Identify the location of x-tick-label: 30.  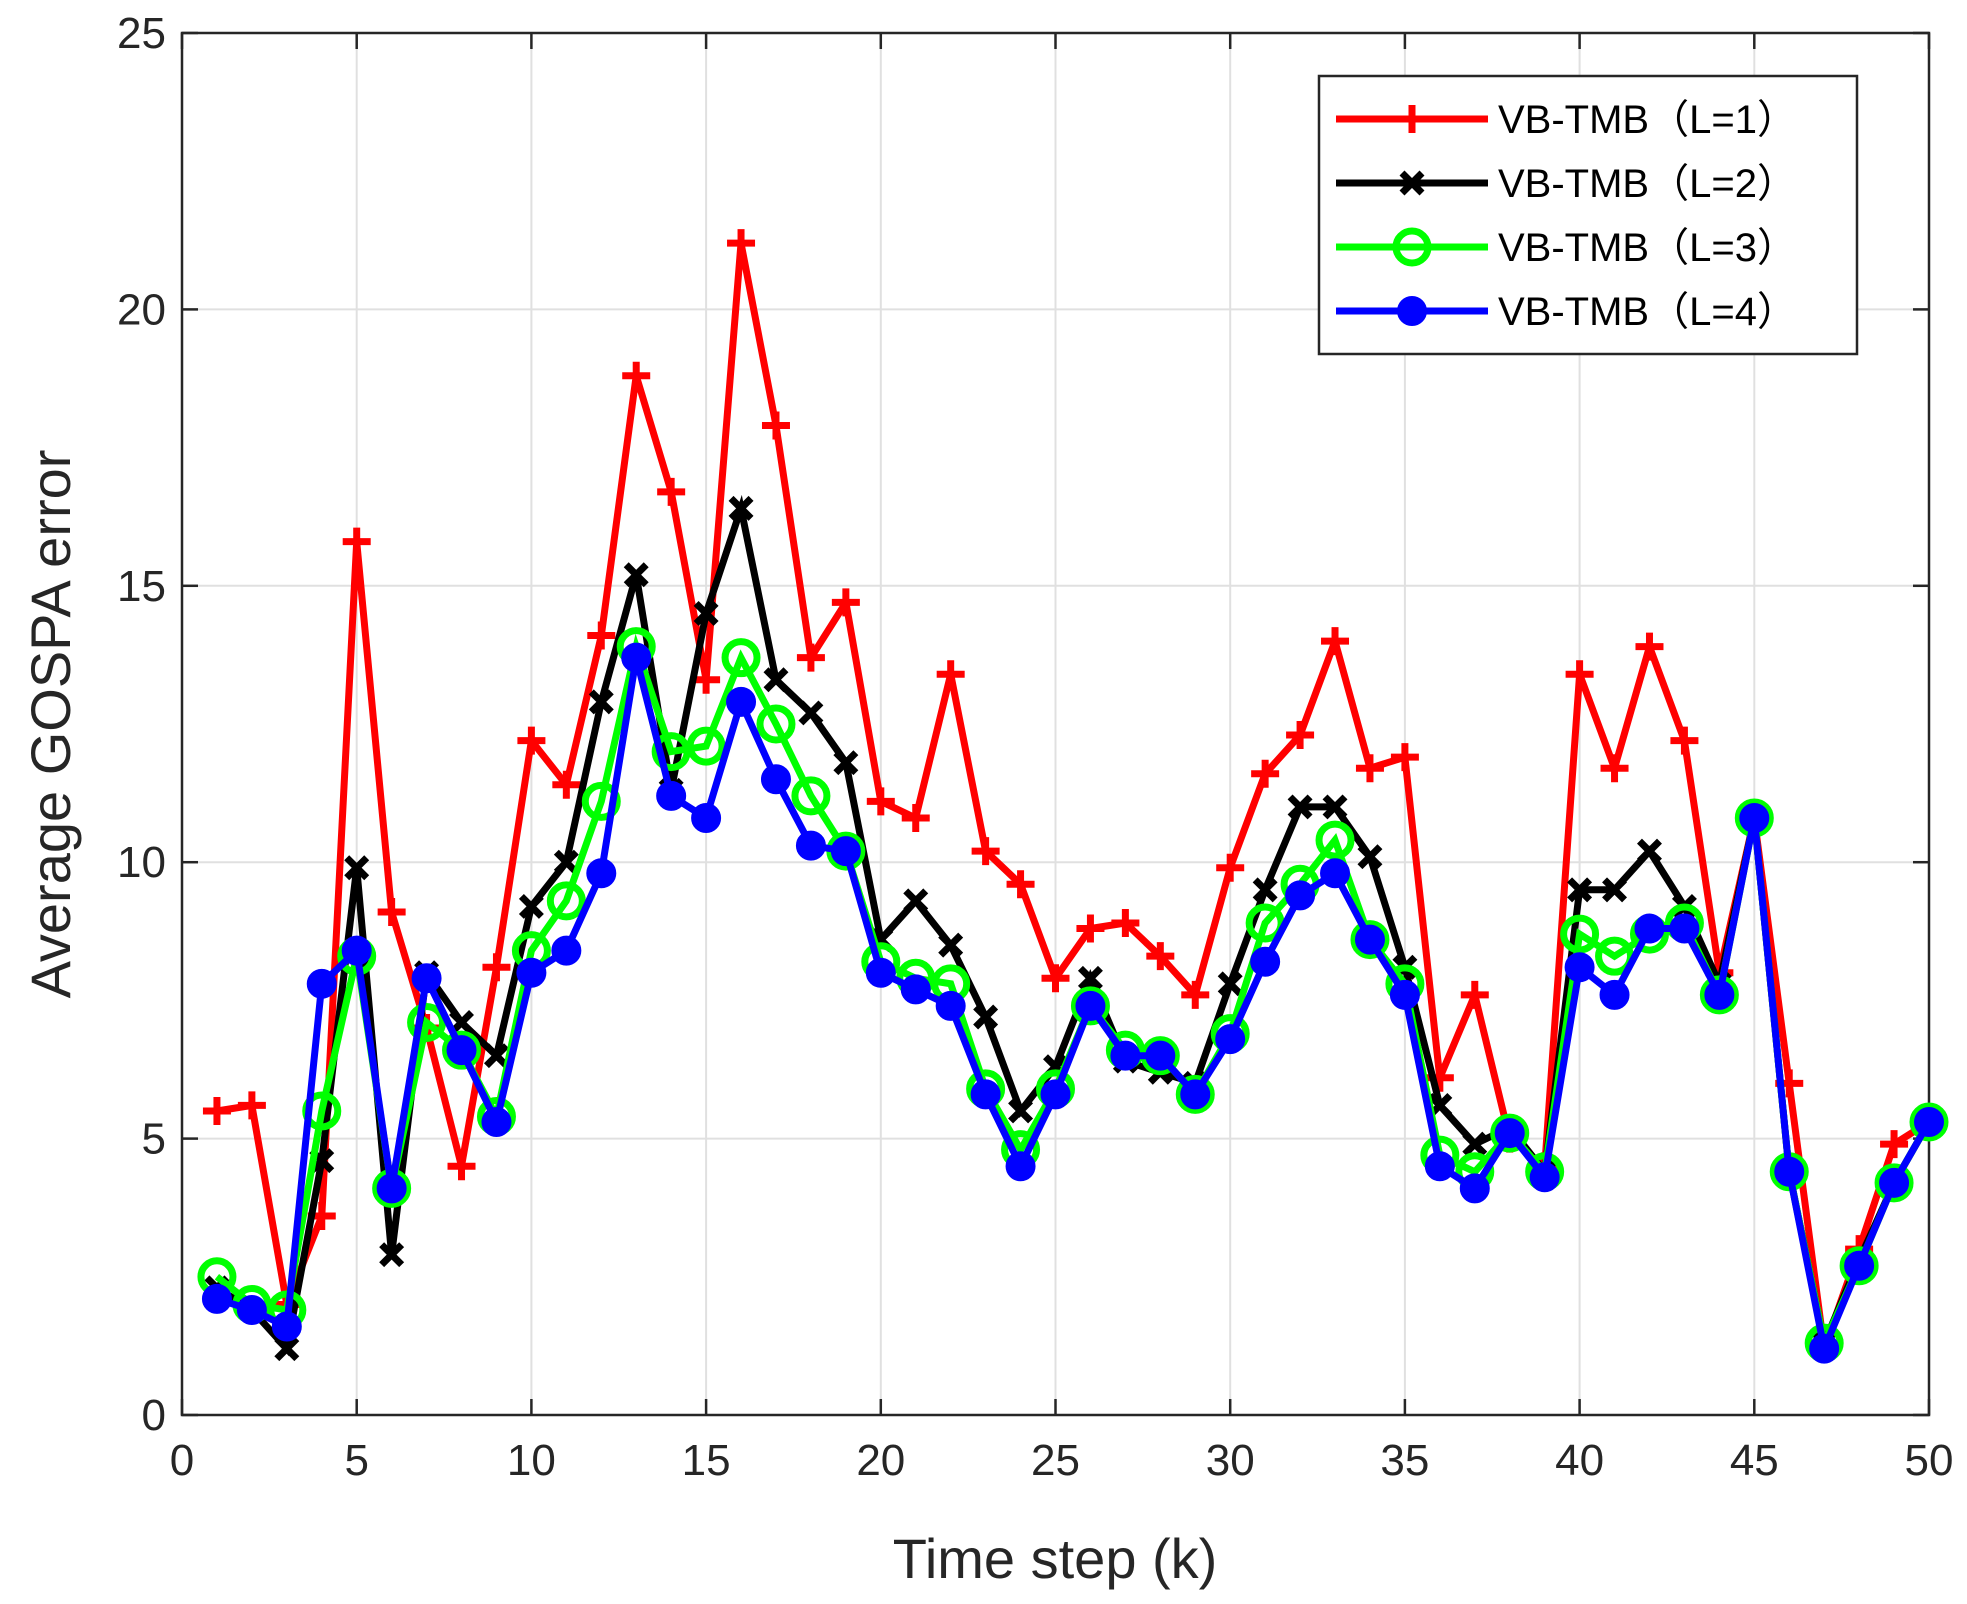
(1230, 1460).